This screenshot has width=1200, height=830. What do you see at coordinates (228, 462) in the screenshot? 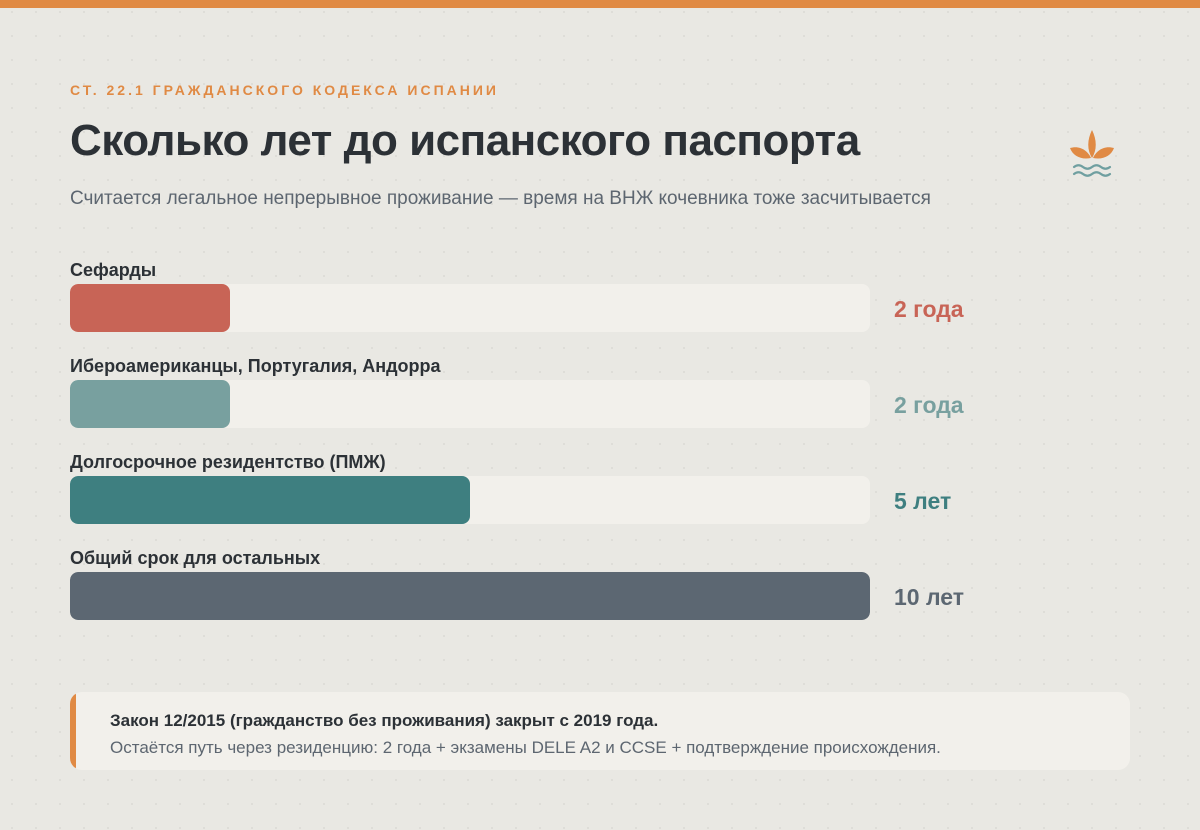
I see `bar-category-label: Долгосрочное резидентство (ПМЖ)` at bounding box center [228, 462].